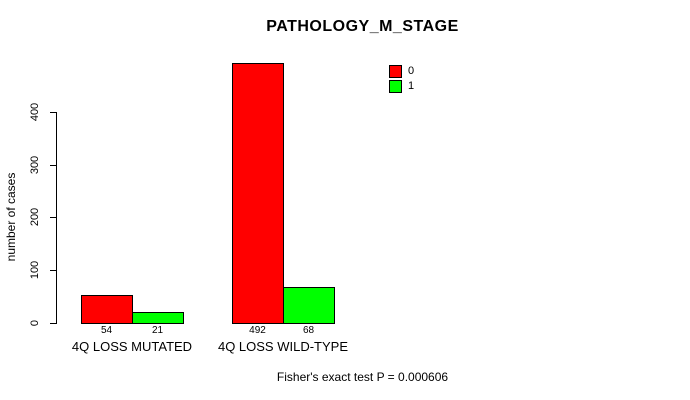 This screenshot has height=400, width=690. What do you see at coordinates (35, 112) in the screenshot?
I see `y-axis-tick-label: 400` at bounding box center [35, 112].